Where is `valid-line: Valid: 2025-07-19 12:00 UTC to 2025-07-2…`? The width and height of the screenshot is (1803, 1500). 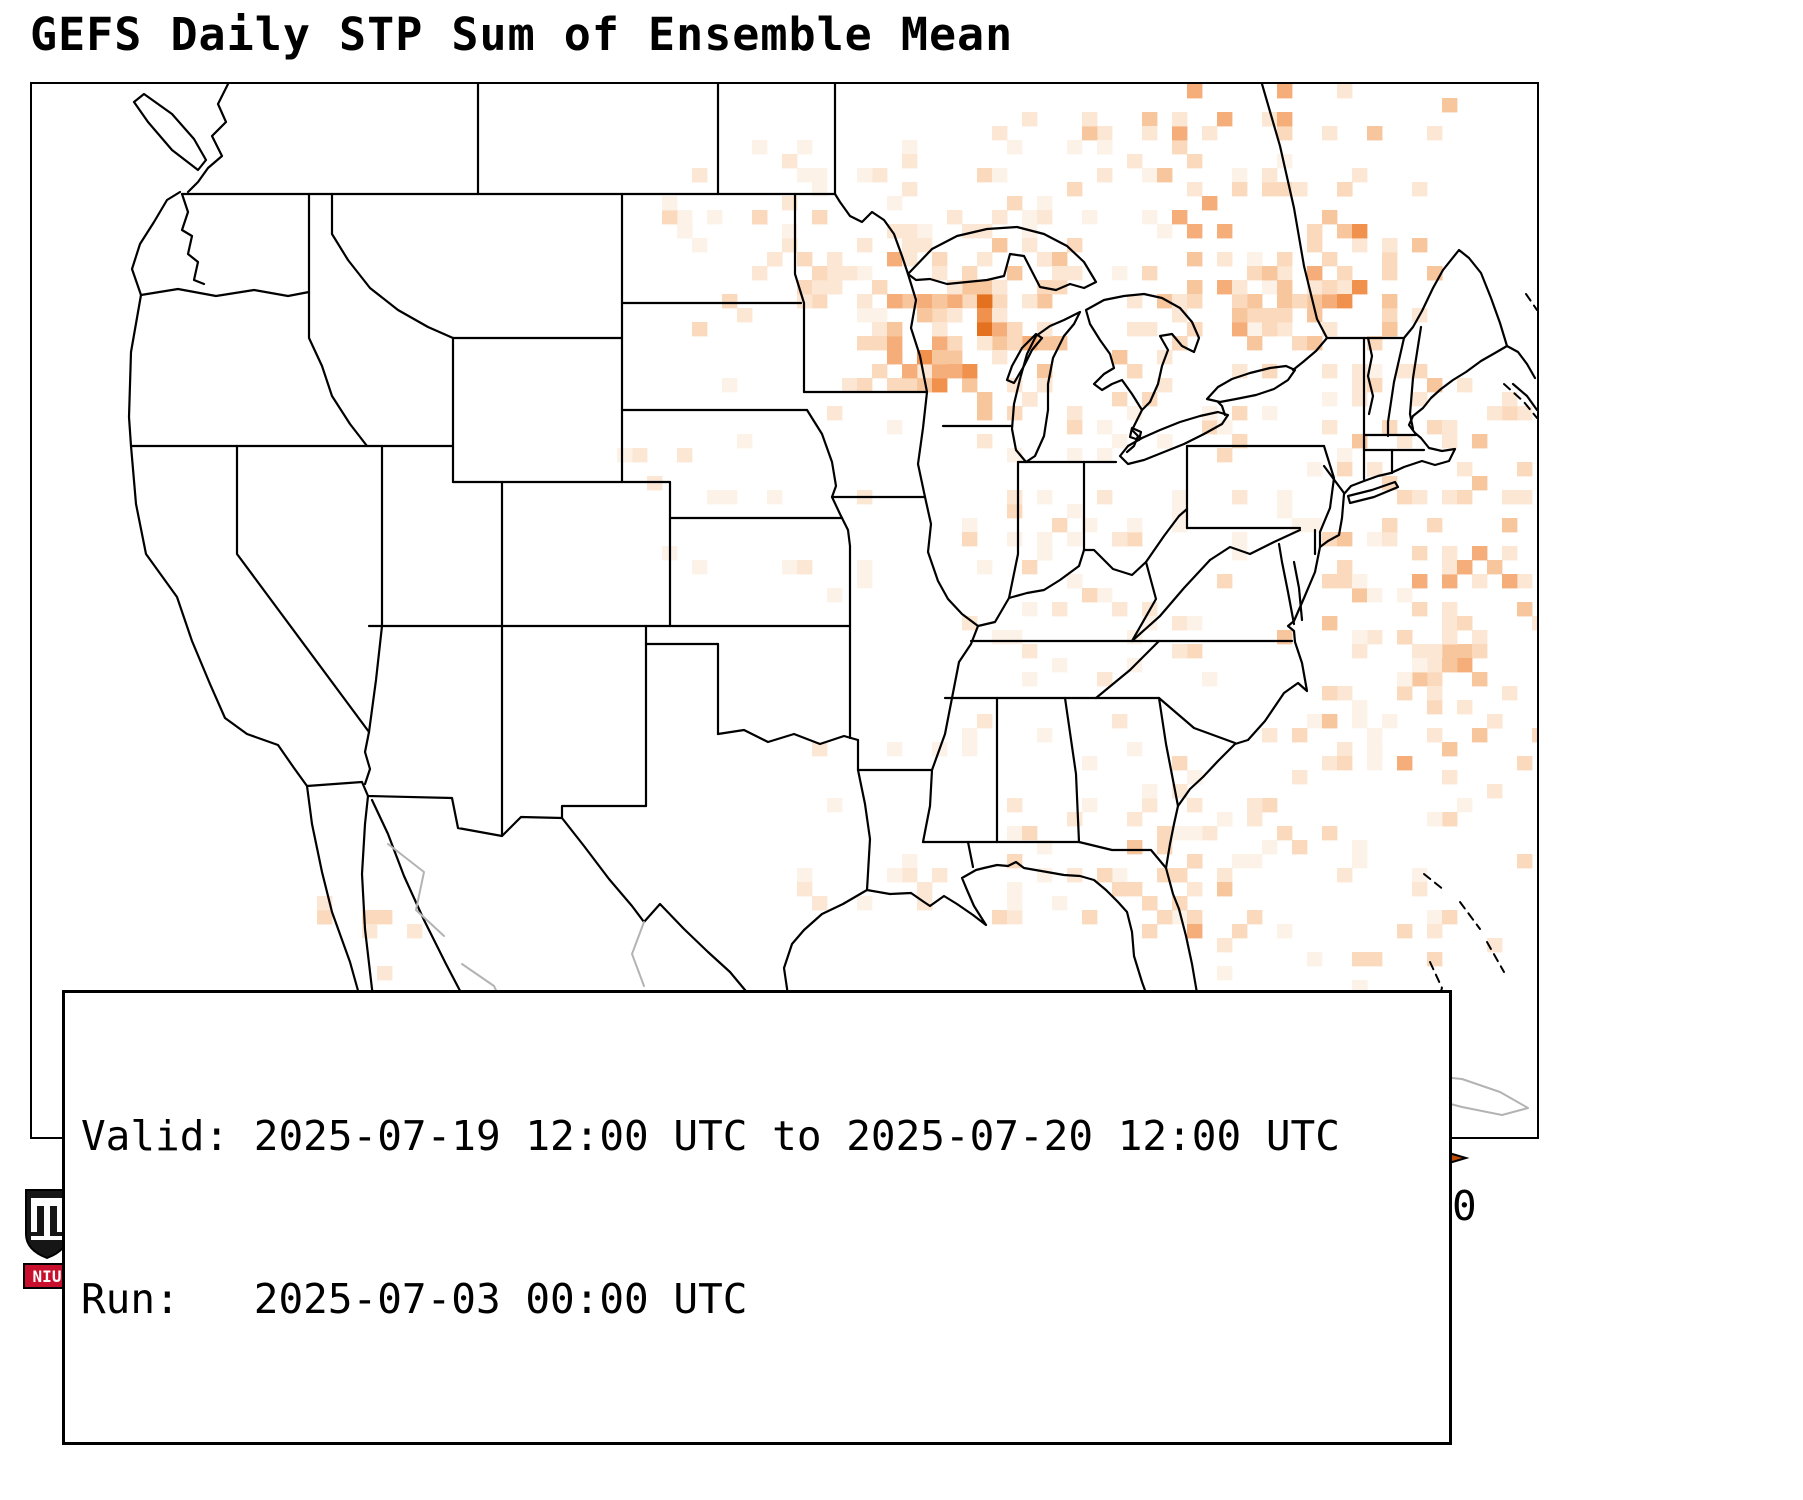 valid-line: Valid: 2025-07-19 12:00 UTC to 2025-07-2… is located at coordinates (710, 1136).